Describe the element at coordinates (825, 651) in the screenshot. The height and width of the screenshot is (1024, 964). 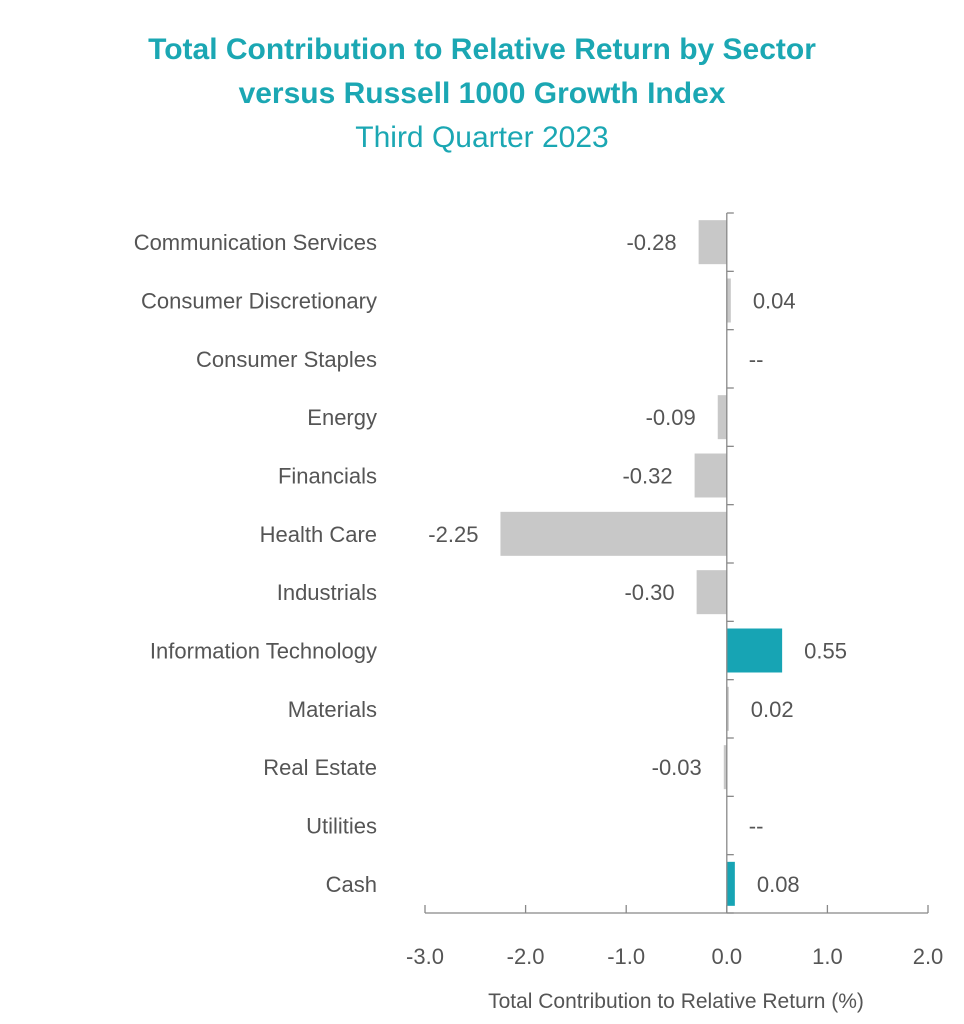
I see `data-label: 0.55` at that location.